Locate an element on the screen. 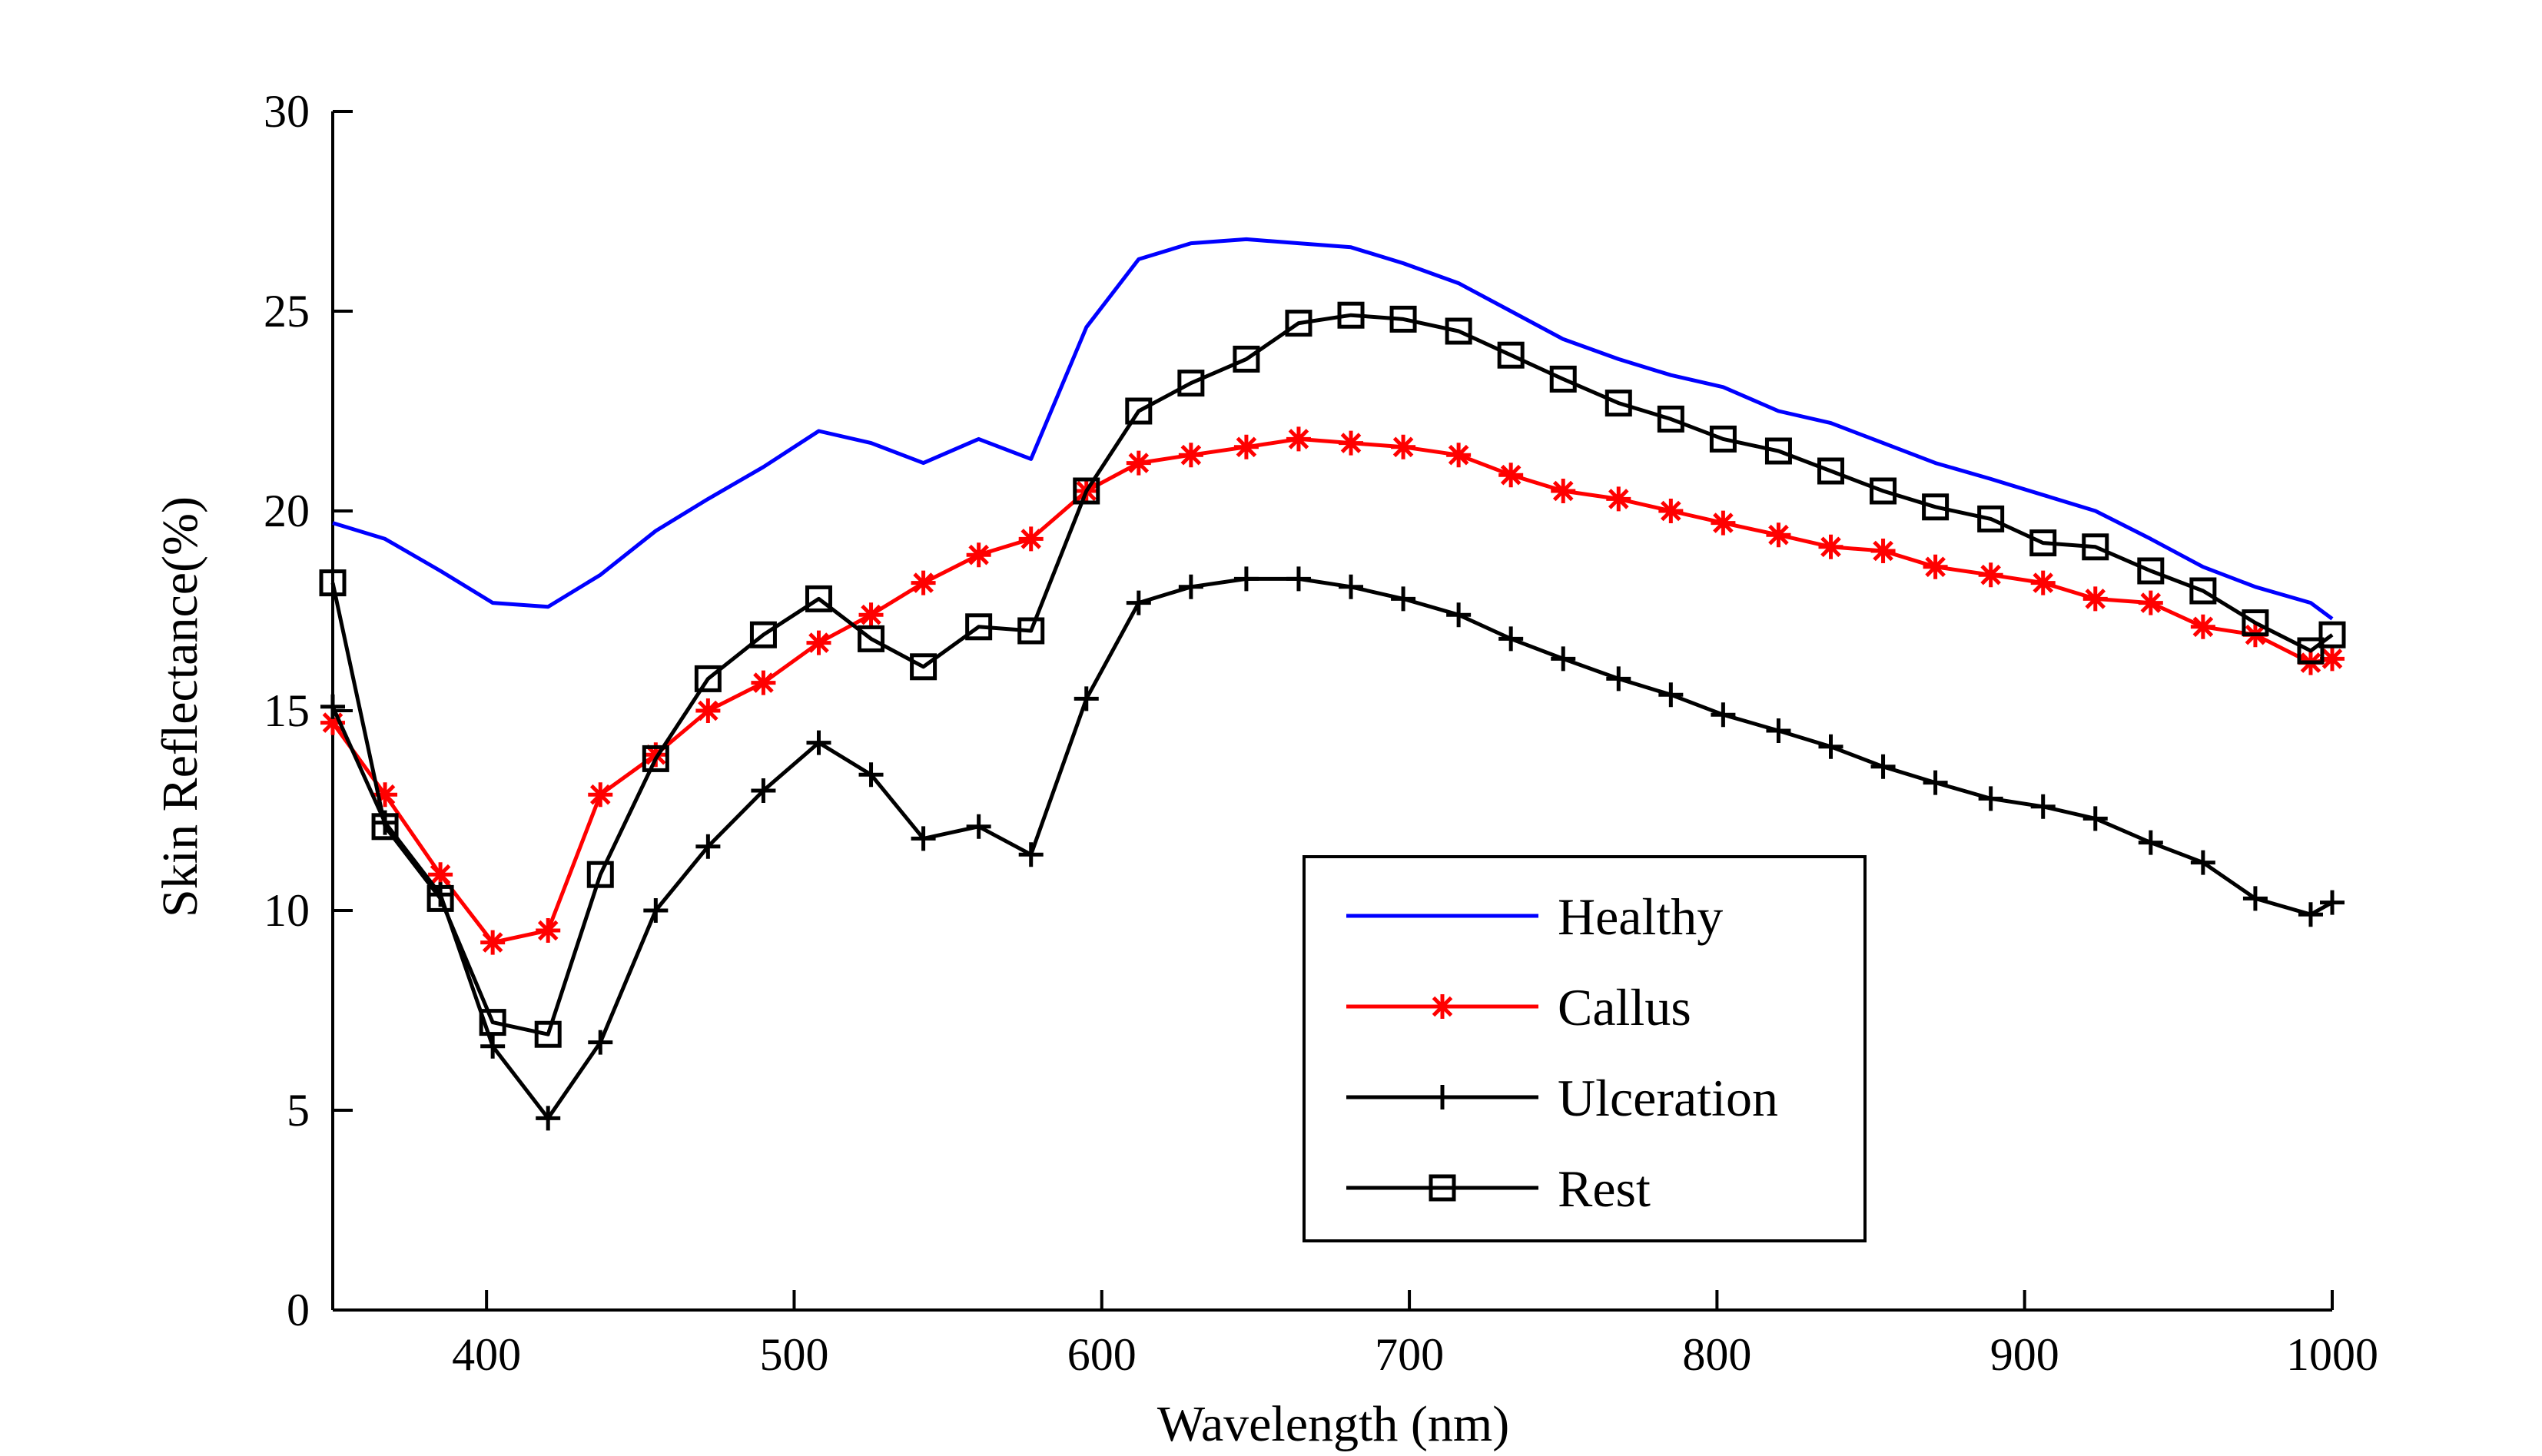 The width and height of the screenshot is (2542, 1456). legend: Healthy Callus Ulceration Rest is located at coordinates (1585, 1049).